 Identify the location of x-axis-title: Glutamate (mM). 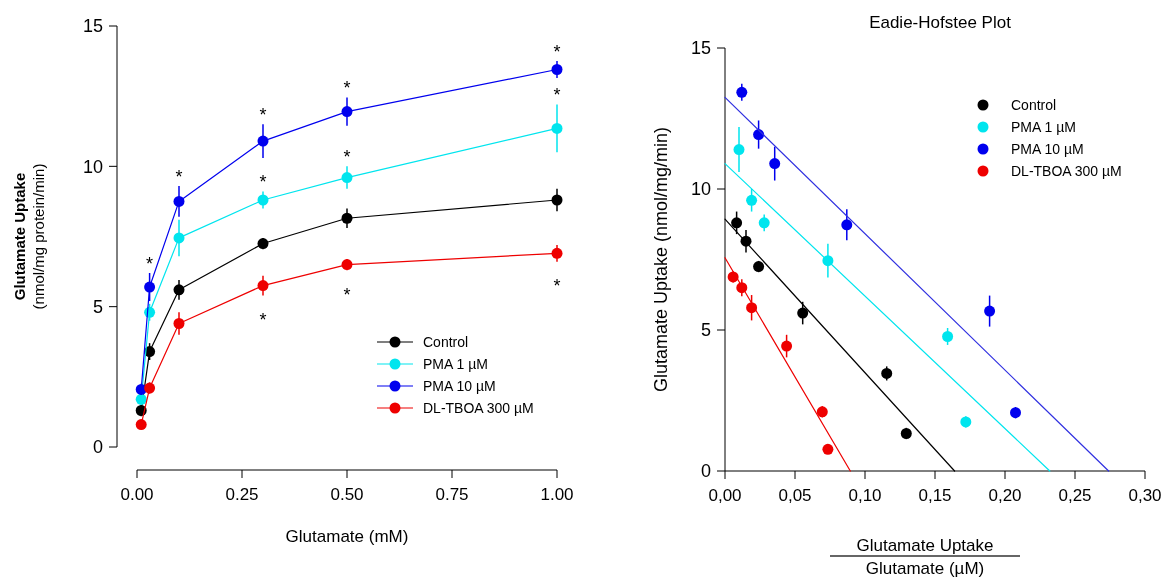
(347, 536).